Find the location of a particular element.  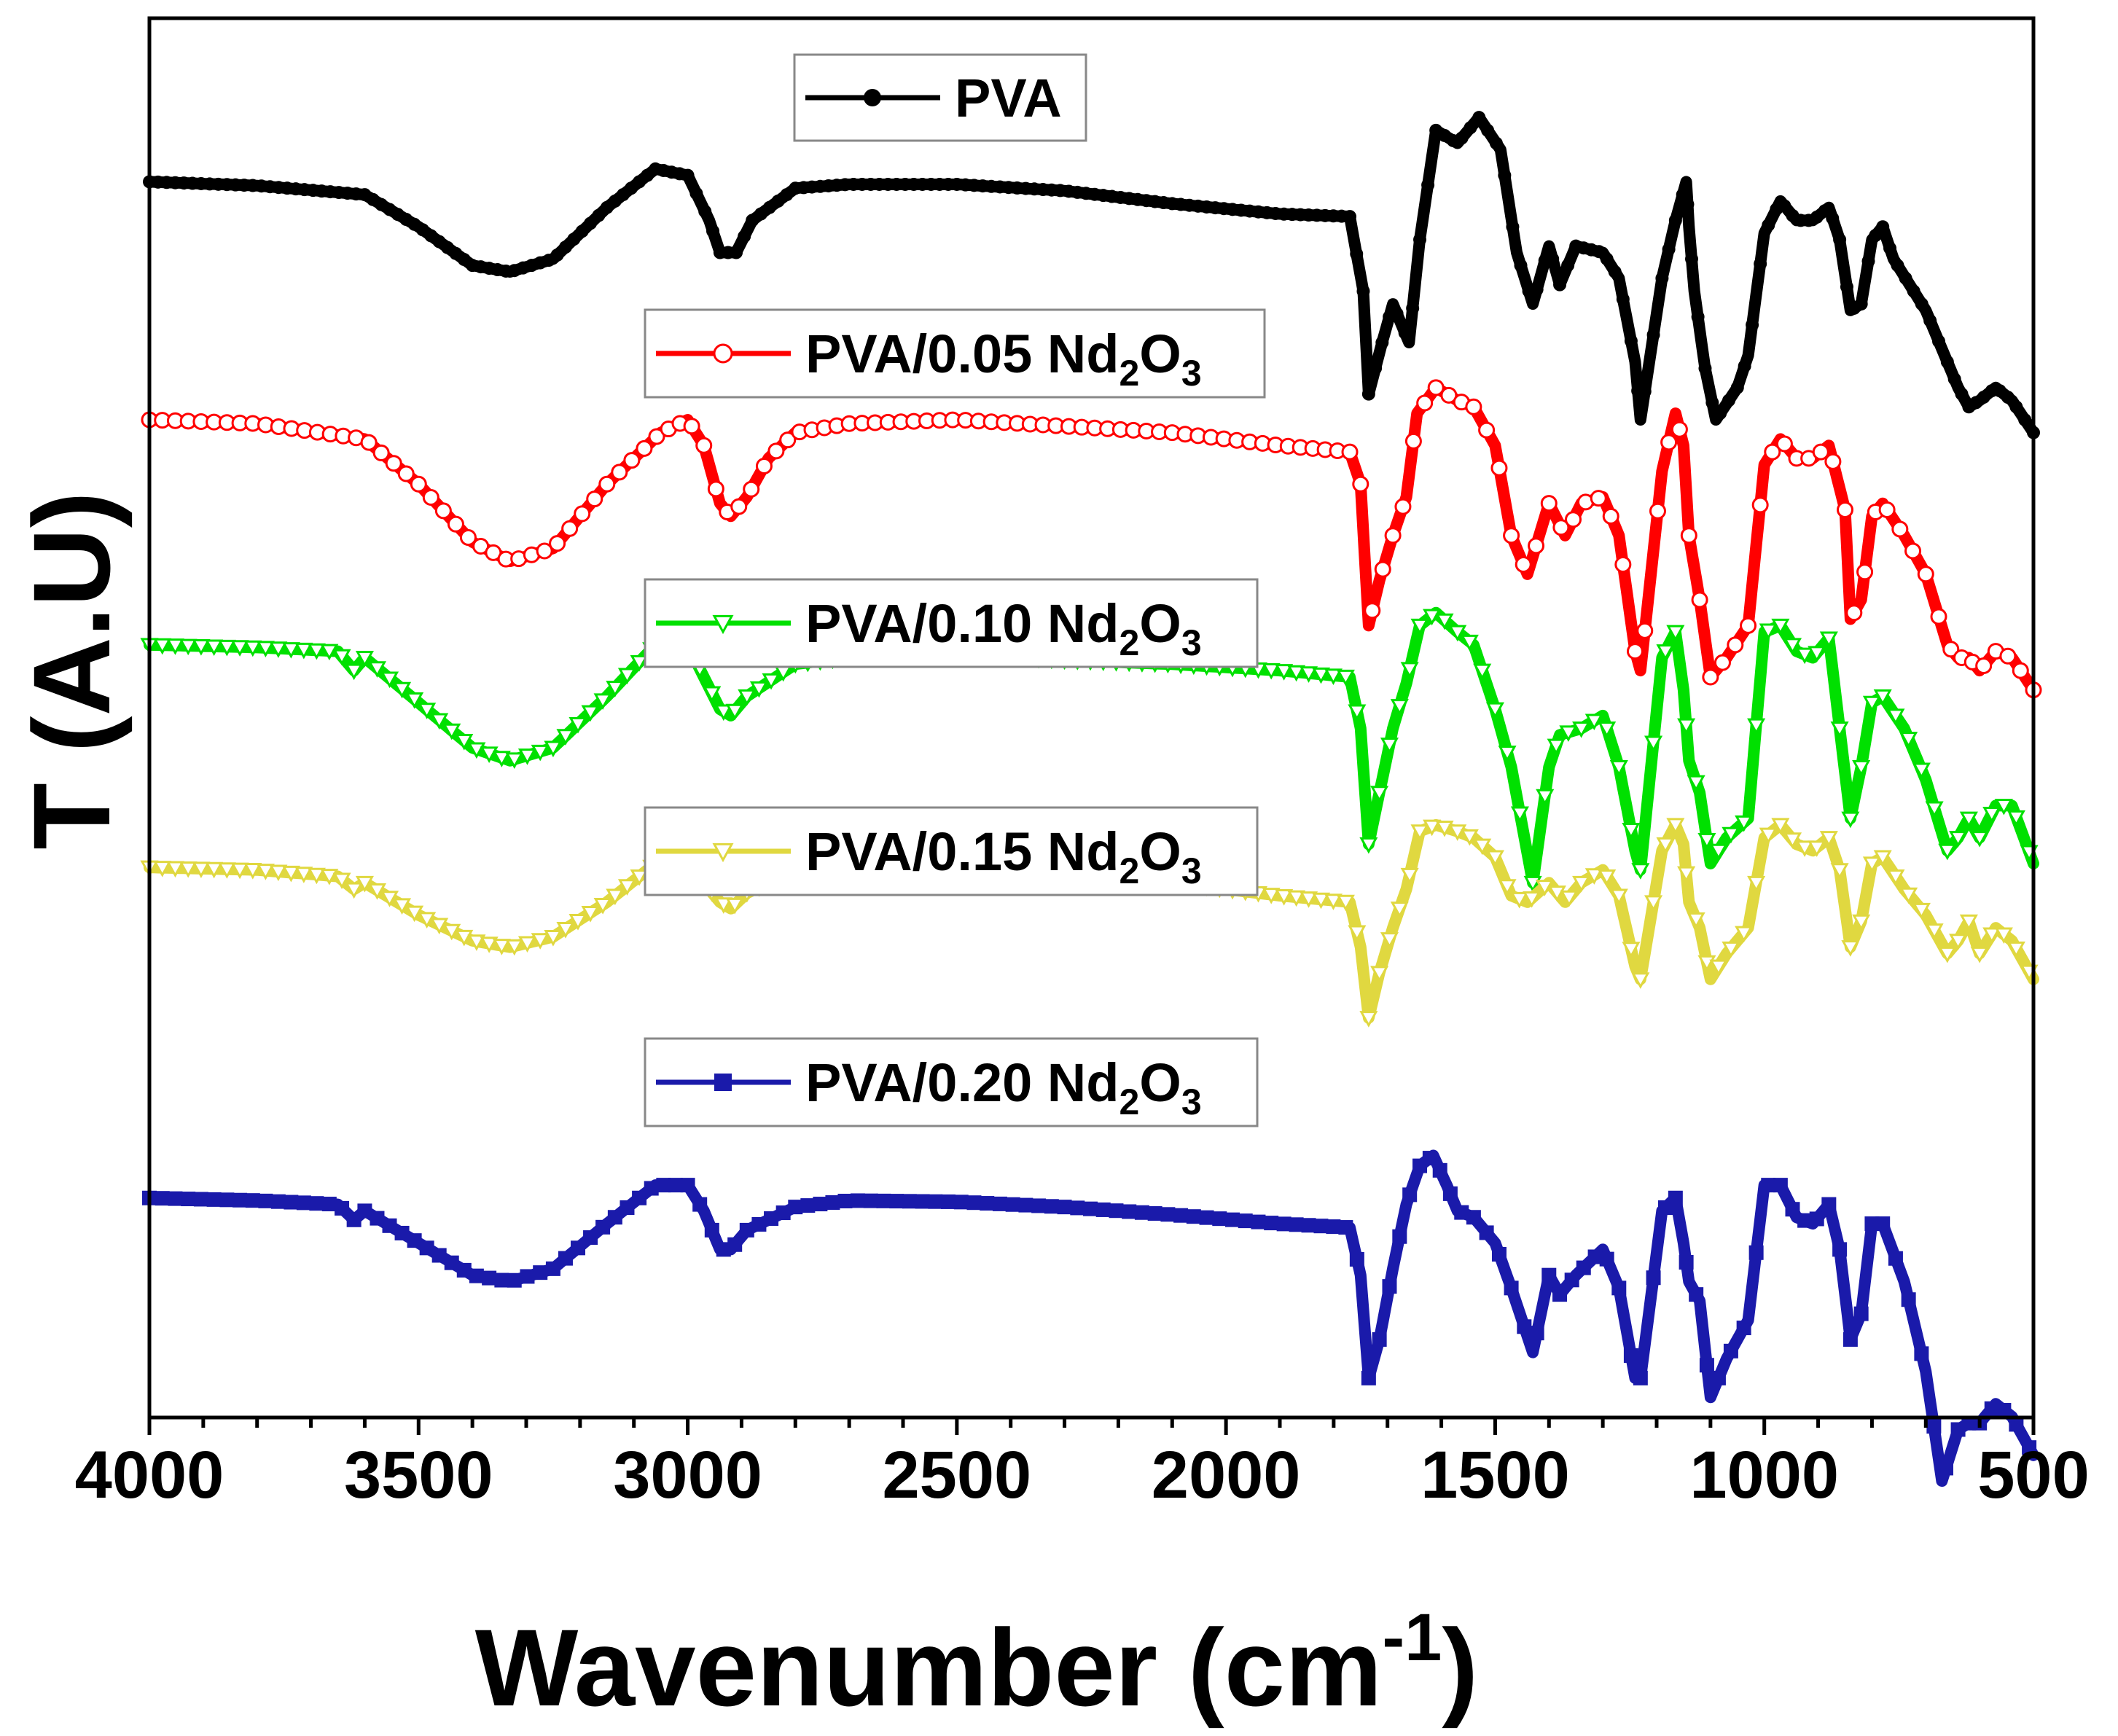

x-axis-title-main: Wavenumber (cm is located at coordinates (929, 1667).